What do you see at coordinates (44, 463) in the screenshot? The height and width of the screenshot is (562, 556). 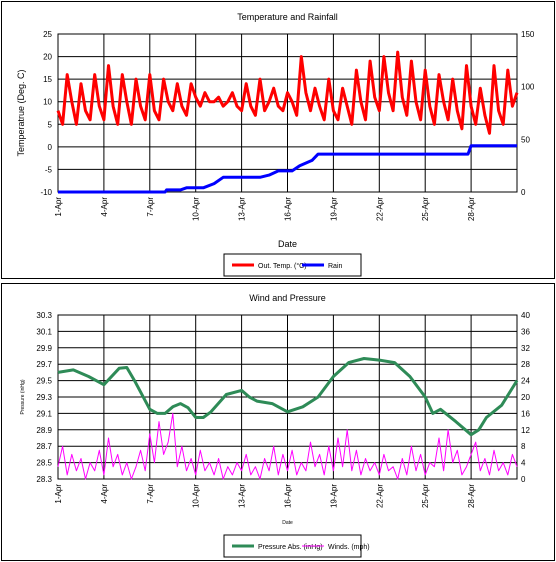 I see `y-left-tick-label: 28.5` at bounding box center [44, 463].